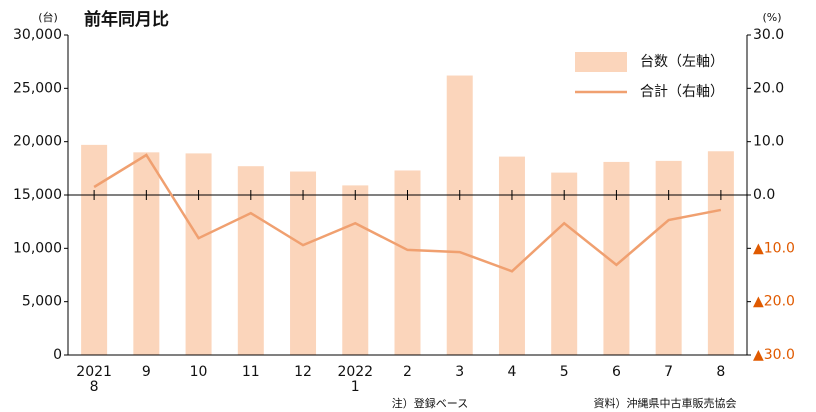 The width and height of the screenshot is (816, 412). What do you see at coordinates (774, 302) in the screenshot?
I see `y2-tick-label: ▲20.0` at bounding box center [774, 302].